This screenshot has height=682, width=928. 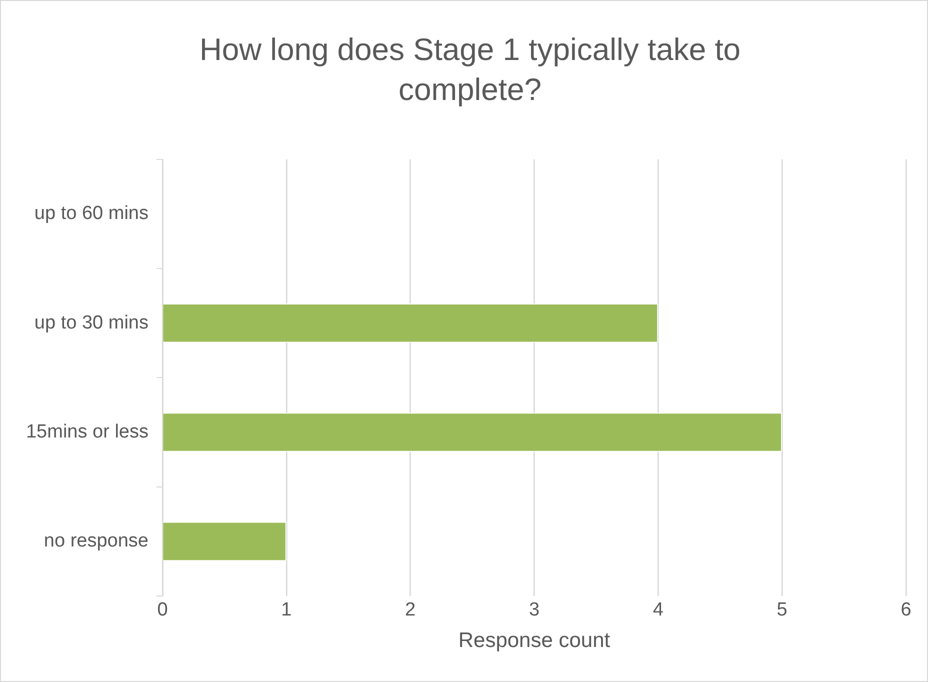 What do you see at coordinates (91, 323) in the screenshot?
I see `y-tick-label: up to 30 mins` at bounding box center [91, 323].